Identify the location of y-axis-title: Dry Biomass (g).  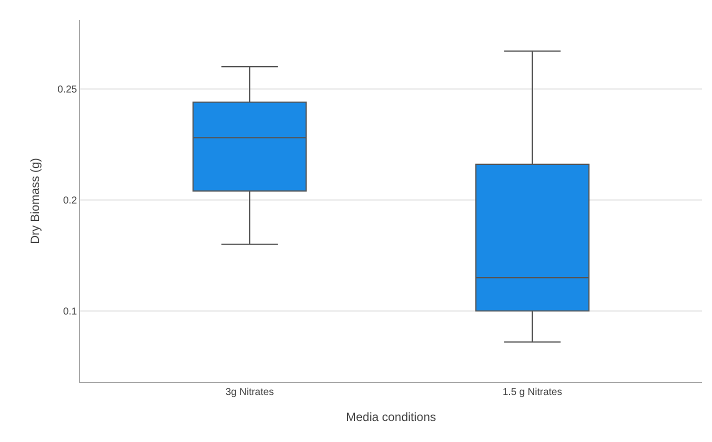
(35, 201).